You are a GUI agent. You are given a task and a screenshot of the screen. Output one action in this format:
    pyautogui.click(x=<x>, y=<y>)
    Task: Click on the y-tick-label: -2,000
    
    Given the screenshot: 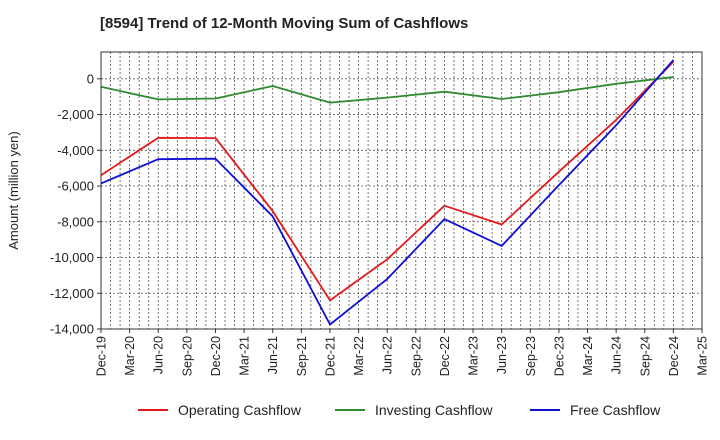 What is the action you would take?
    pyautogui.click(x=75, y=114)
    